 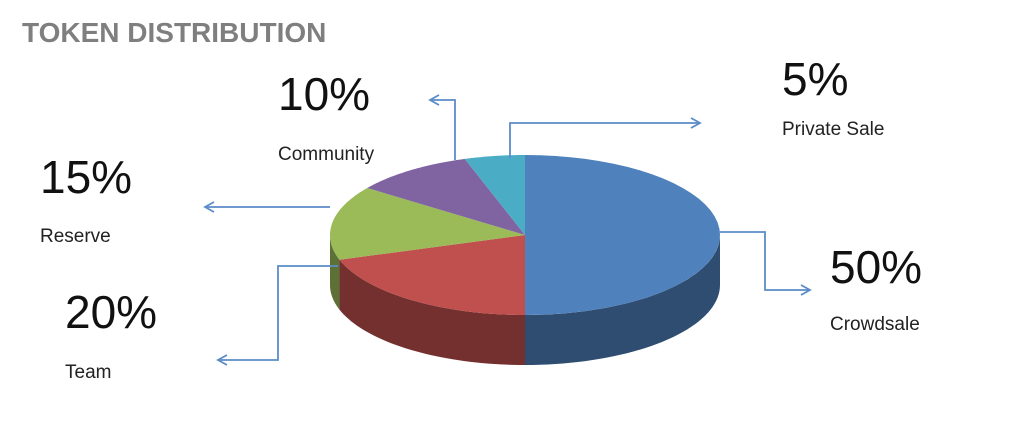 What do you see at coordinates (833, 129) in the screenshot?
I see `category-label: Private Sale` at bounding box center [833, 129].